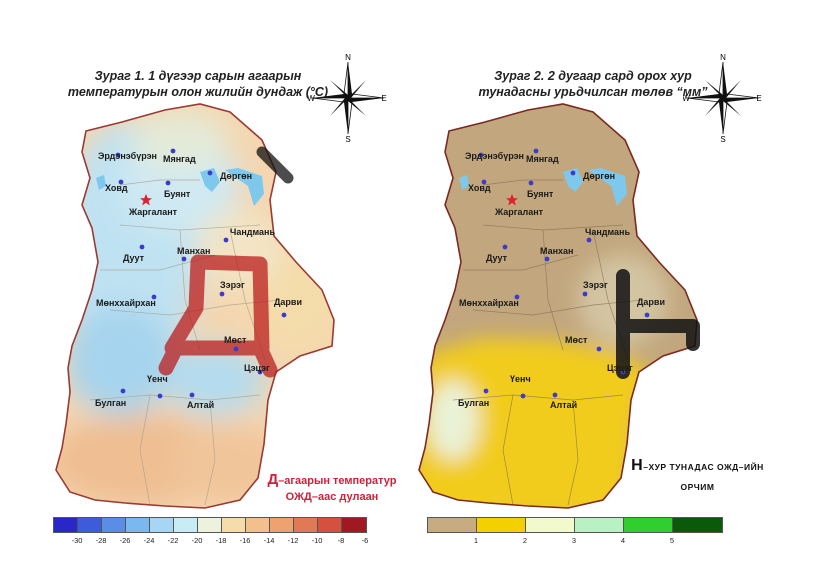  I want to click on compass-north-label: N, so click(348, 57).